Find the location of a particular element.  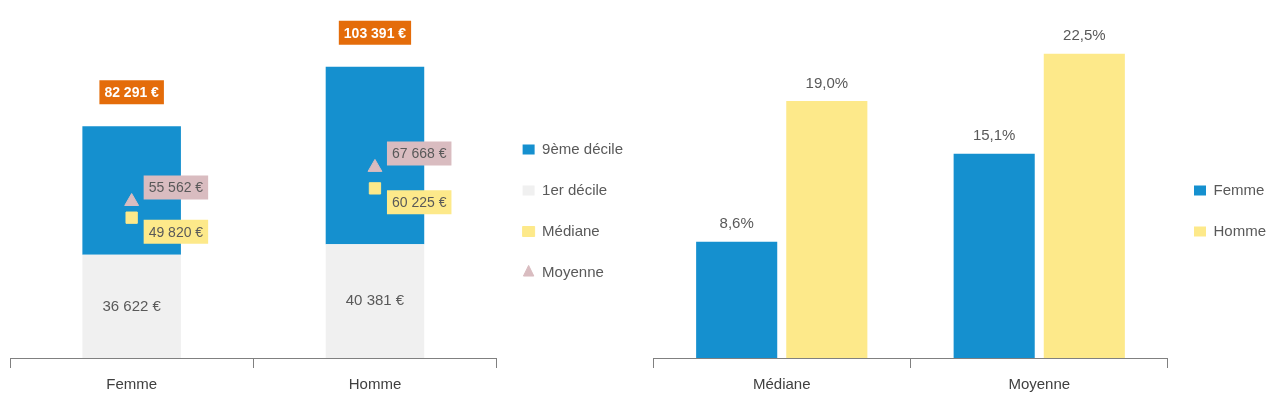

legend-label: 9ème décile is located at coordinates (583, 148).